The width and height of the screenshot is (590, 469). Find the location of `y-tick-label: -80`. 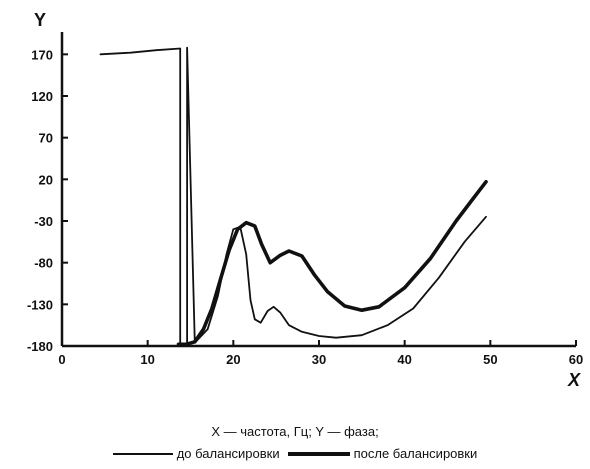

y-tick-label: -80 is located at coordinates (43, 263).